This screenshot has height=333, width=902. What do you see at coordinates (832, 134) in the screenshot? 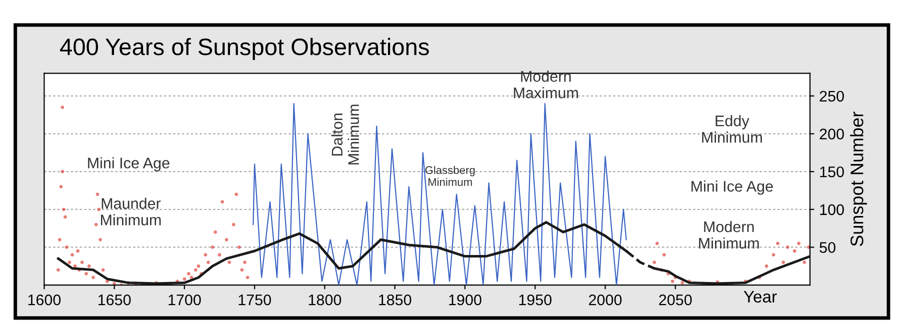
I see `y-tick-label: 200` at bounding box center [832, 134].